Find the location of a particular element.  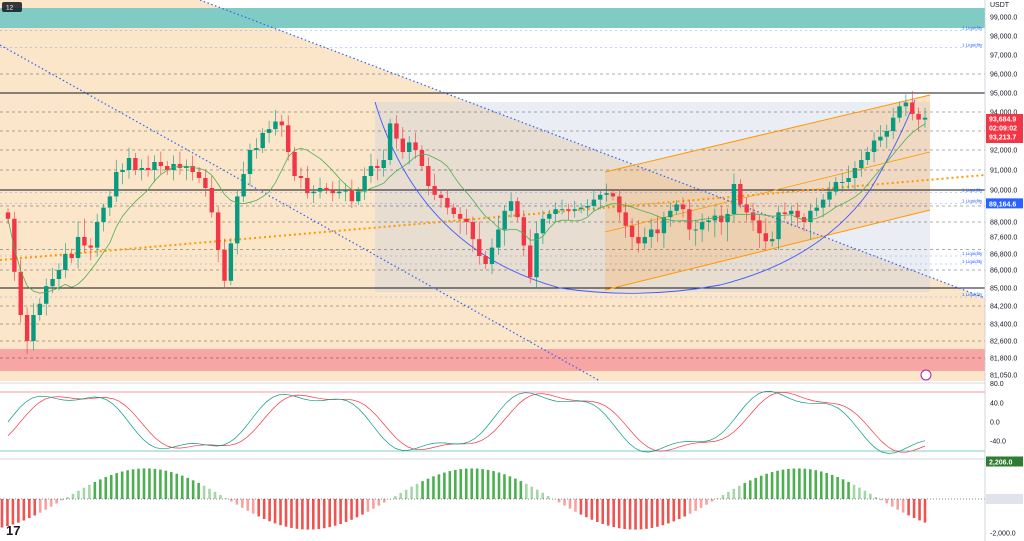

osc-tick-label: 80.0 is located at coordinates (997, 384).